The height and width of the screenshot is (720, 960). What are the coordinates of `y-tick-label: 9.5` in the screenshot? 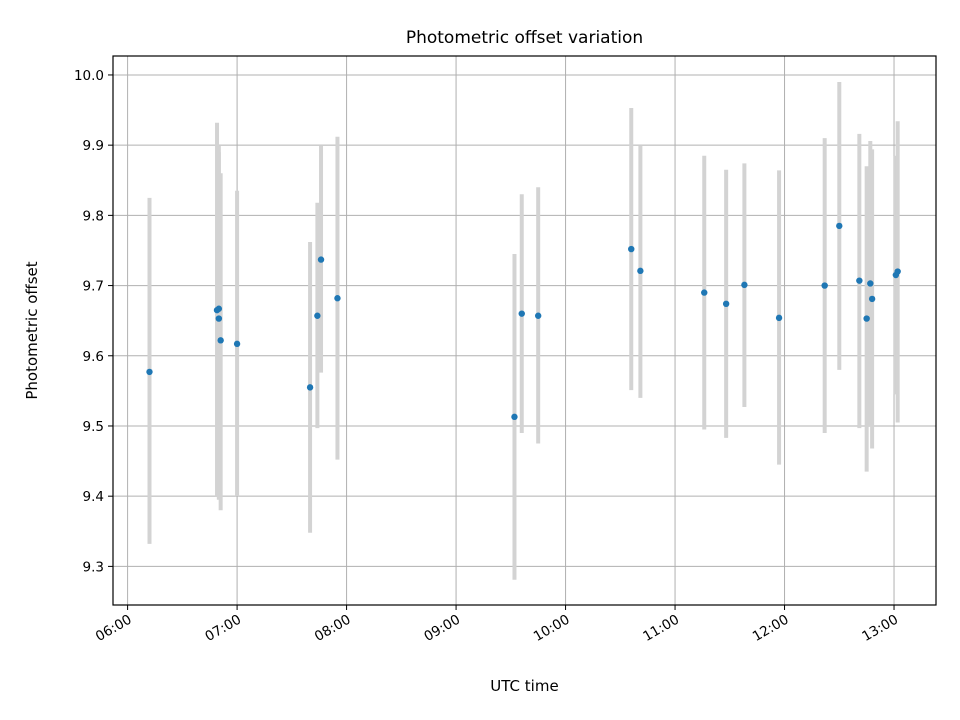 It's located at (93, 427).